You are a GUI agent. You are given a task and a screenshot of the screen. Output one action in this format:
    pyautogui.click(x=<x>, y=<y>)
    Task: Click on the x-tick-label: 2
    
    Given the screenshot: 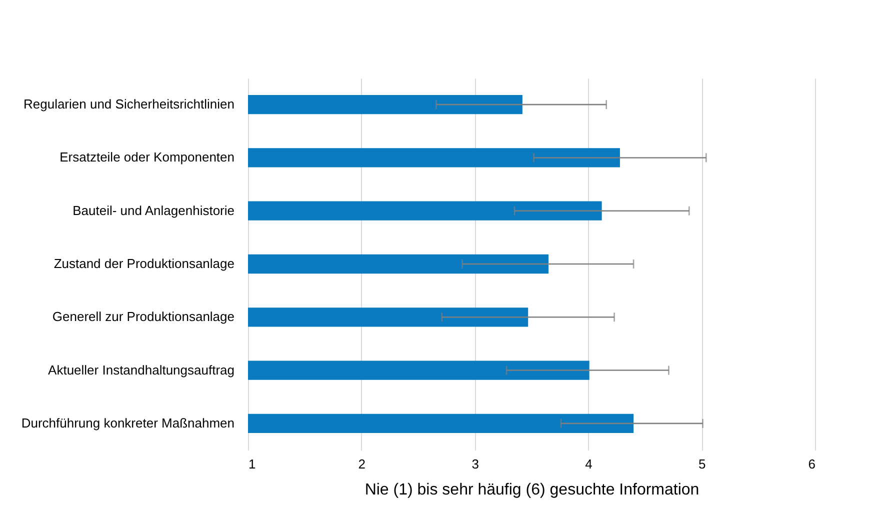 What is the action you would take?
    pyautogui.click(x=362, y=464)
    